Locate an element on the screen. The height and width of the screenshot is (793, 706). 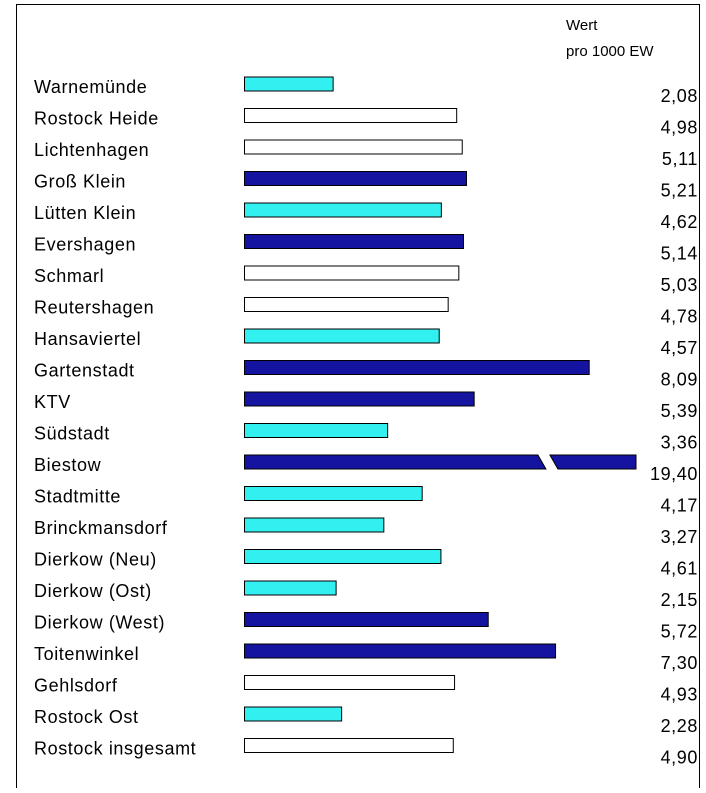
category-label: Toitenwinkel is located at coordinates (86, 654).